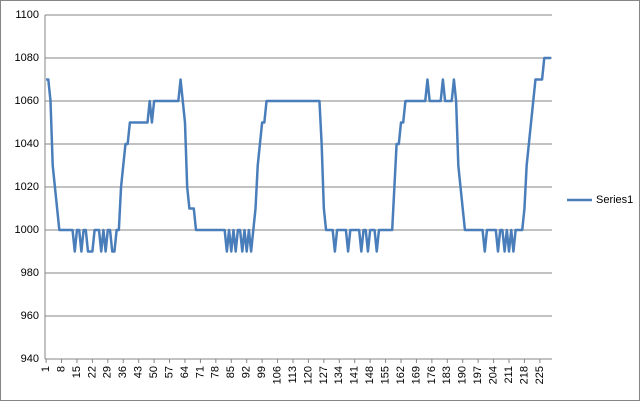 The image size is (640, 401). Describe the element at coordinates (27, 144) in the screenshot. I see `y-tick-label: 1040` at that location.